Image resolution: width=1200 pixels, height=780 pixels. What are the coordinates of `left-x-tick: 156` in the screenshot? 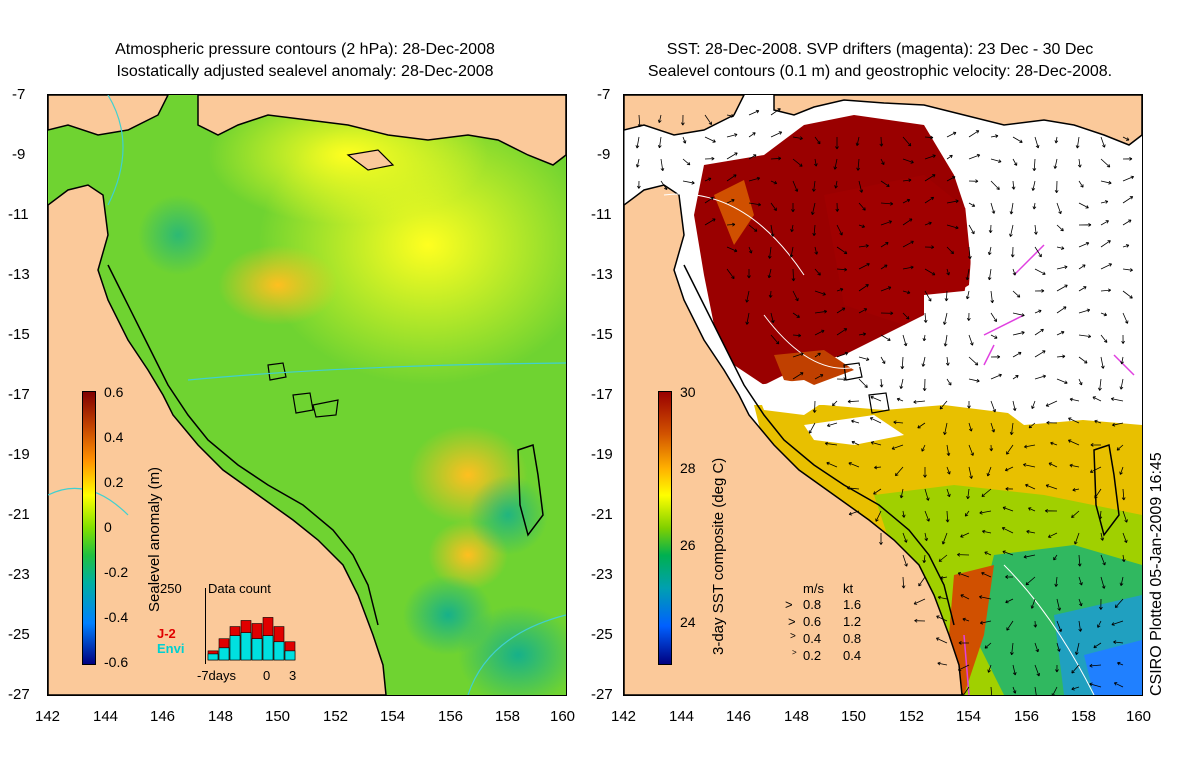 It's located at (451, 716).